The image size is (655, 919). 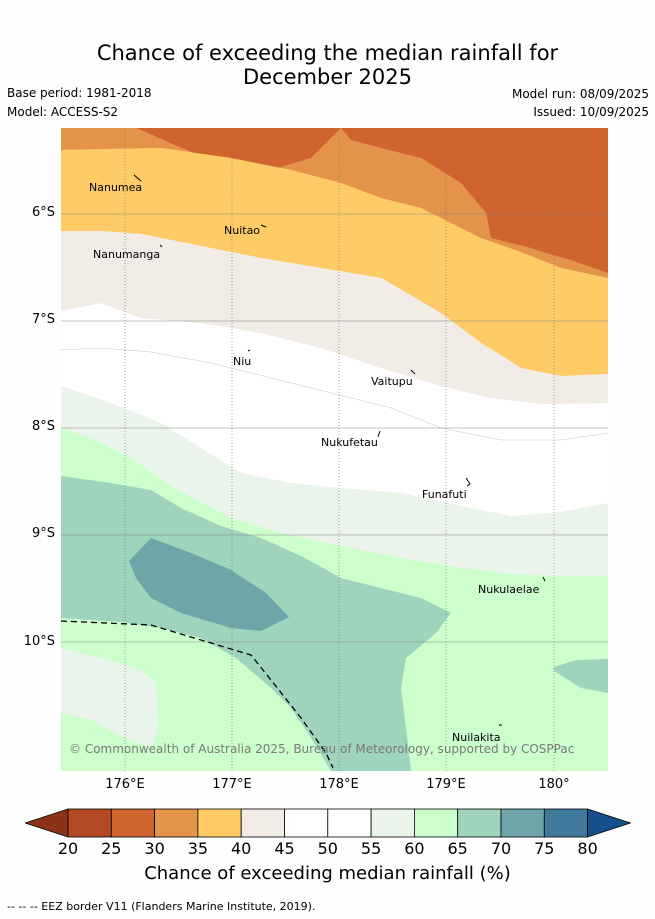 What do you see at coordinates (444, 494) in the screenshot?
I see `place-label: Funafuti` at bounding box center [444, 494].